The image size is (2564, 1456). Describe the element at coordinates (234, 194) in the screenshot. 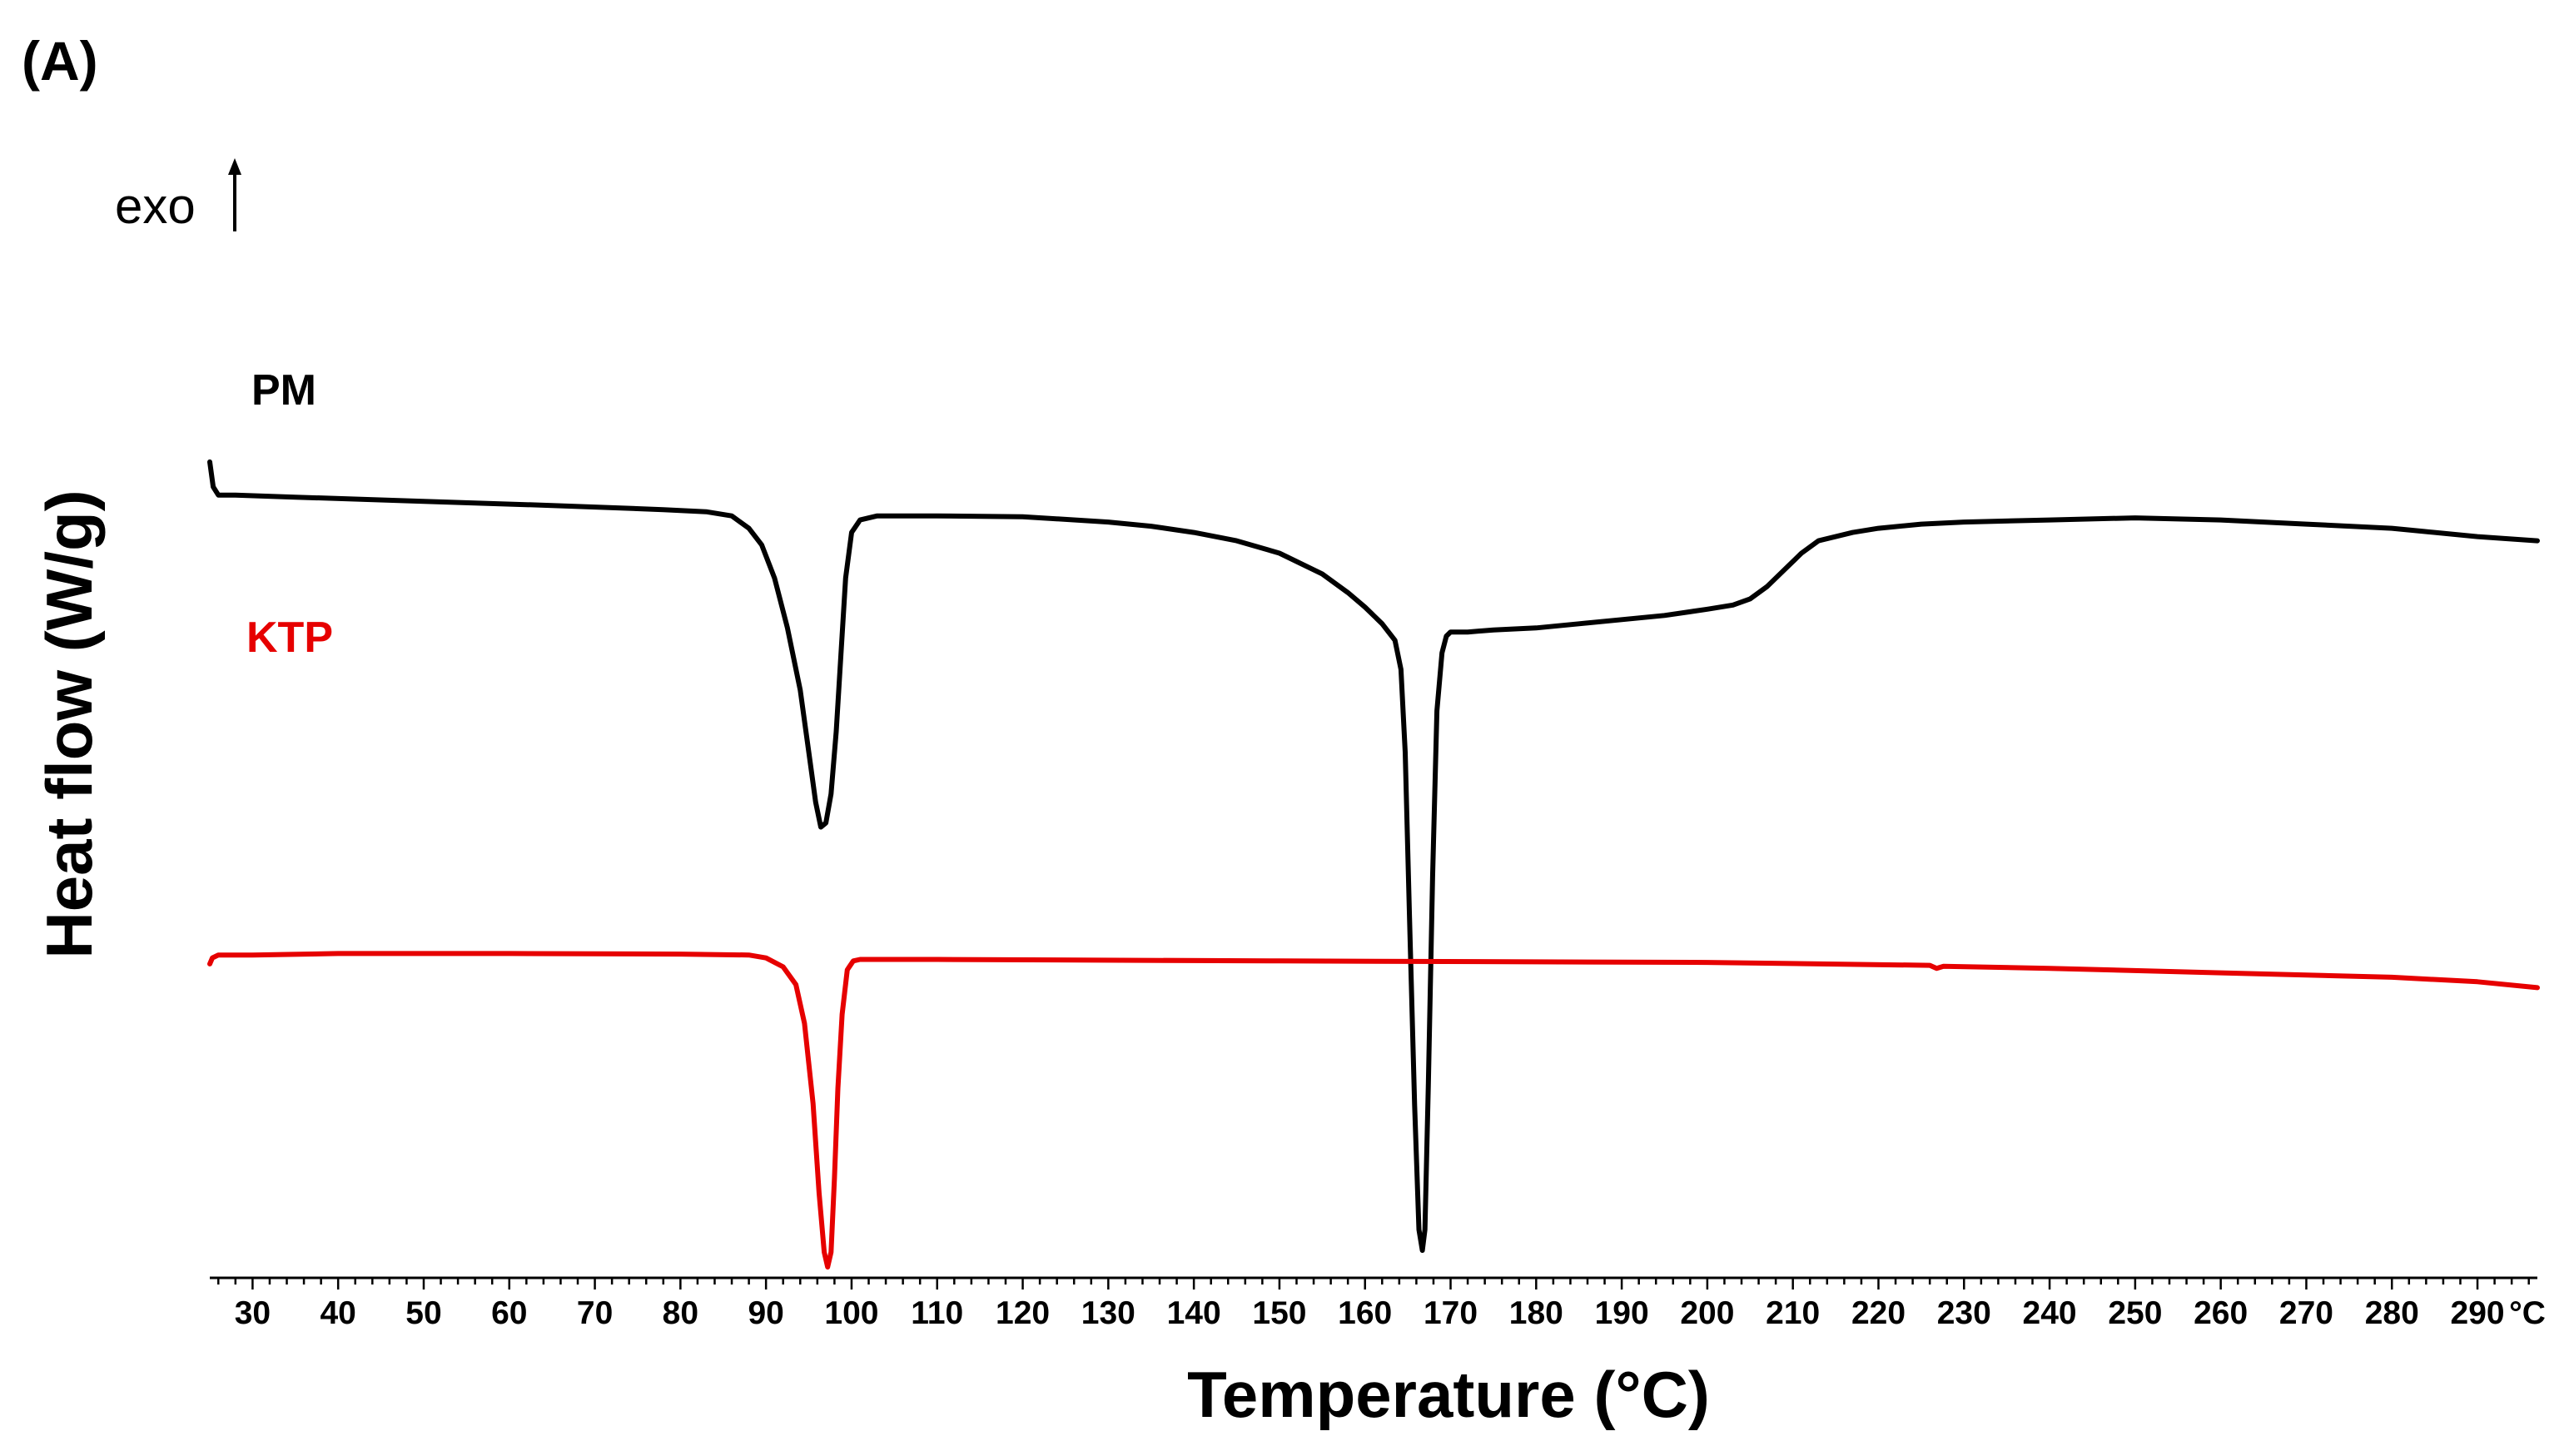

I see `exo-up-arrow-icon` at that location.